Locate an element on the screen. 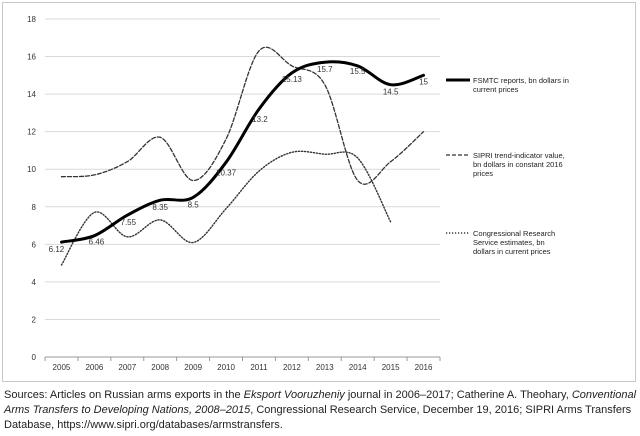  data-label: 7.55 is located at coordinates (129, 222).